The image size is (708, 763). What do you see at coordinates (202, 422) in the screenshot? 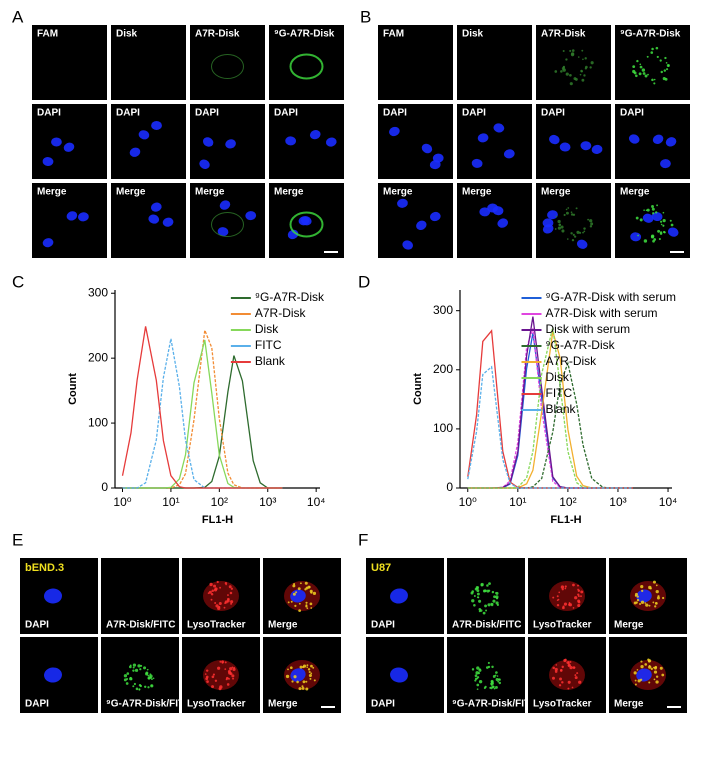
I see `histogram-line` at bounding box center [202, 422].